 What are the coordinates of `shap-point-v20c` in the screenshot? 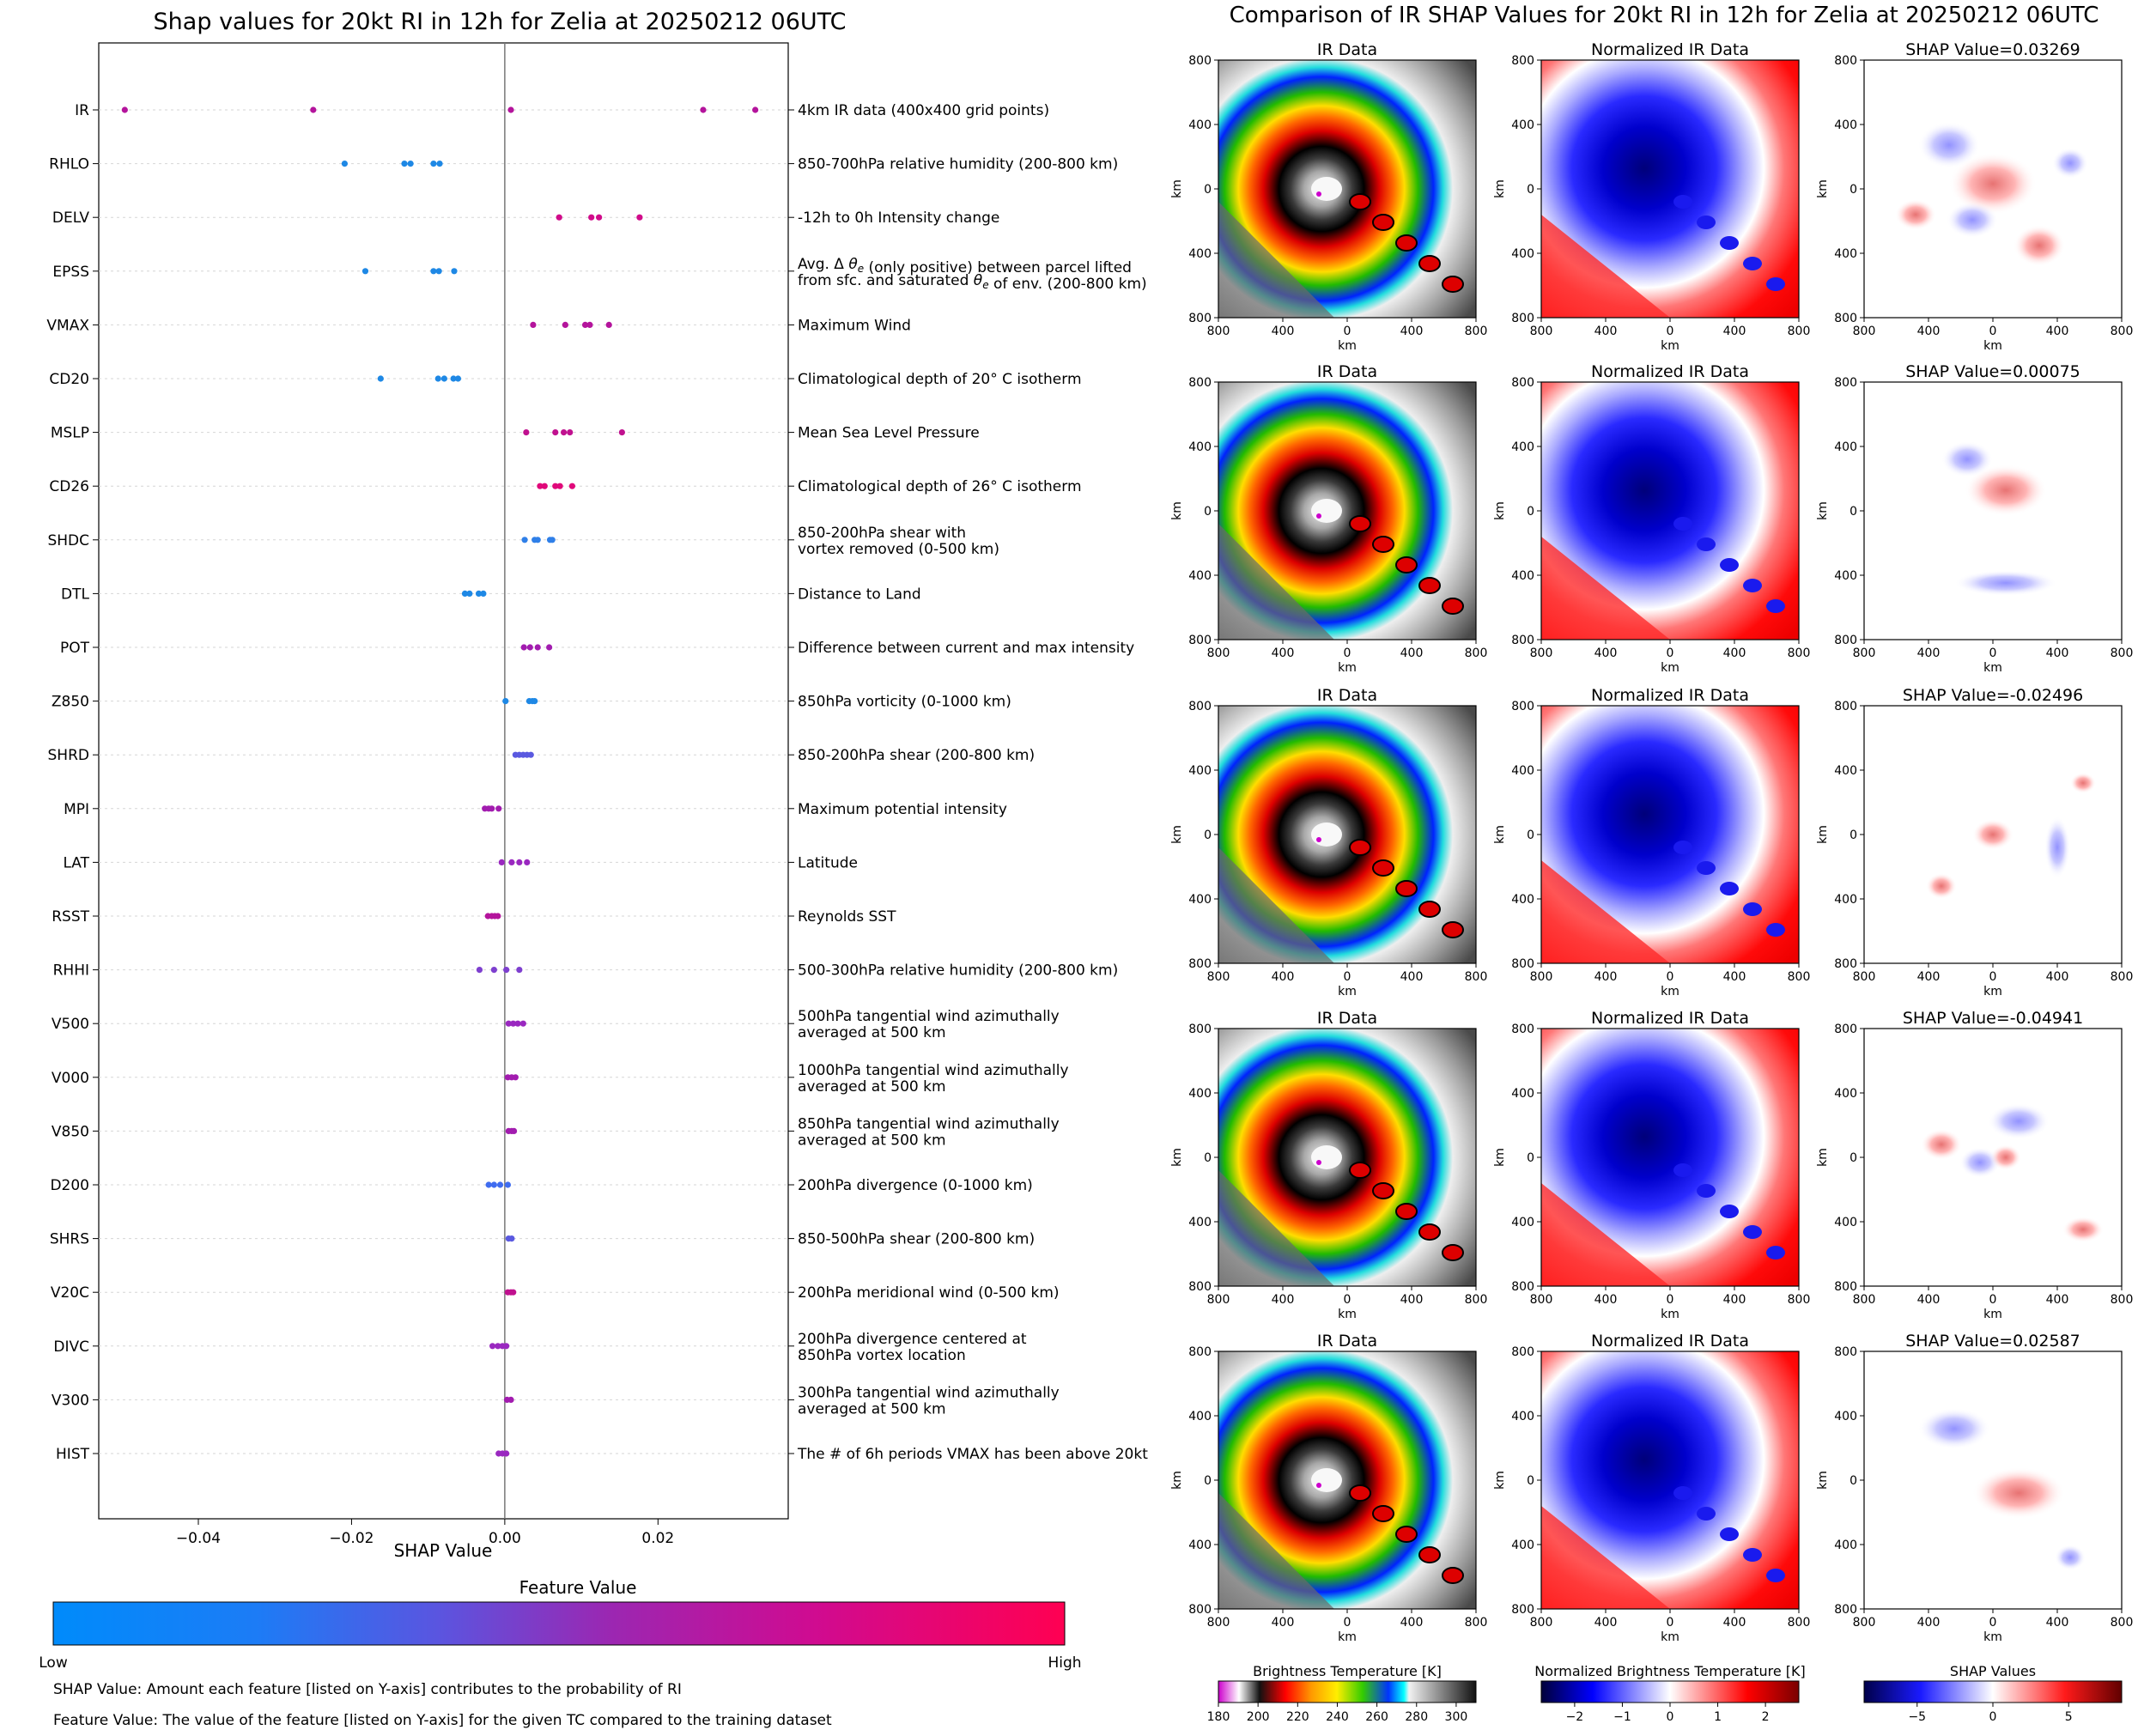 It's located at (513, 1292).